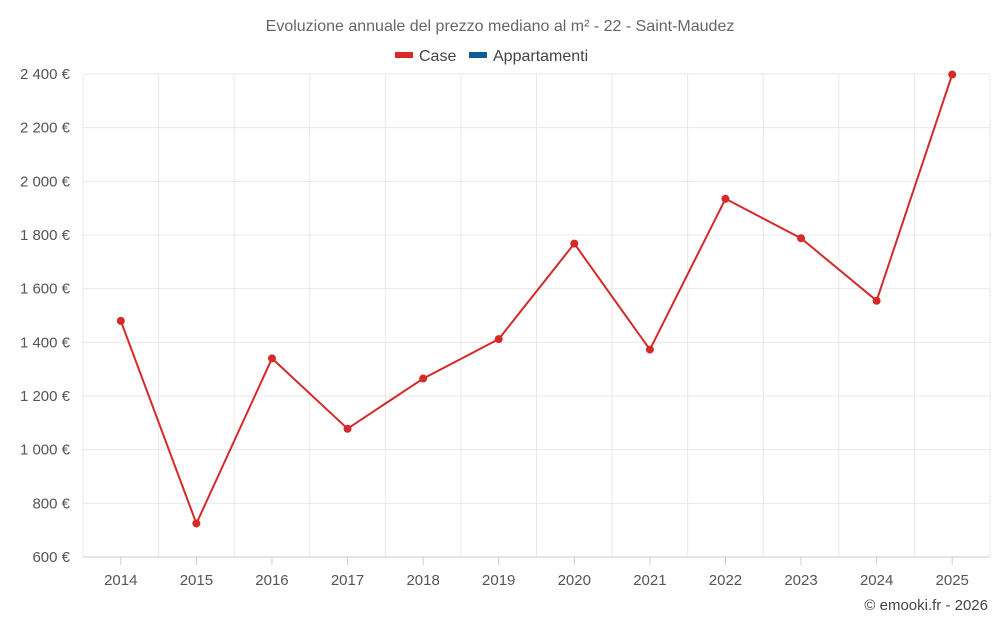  Describe the element at coordinates (540, 56) in the screenshot. I see `legend-label-appartamenti: Appartamenti` at that location.